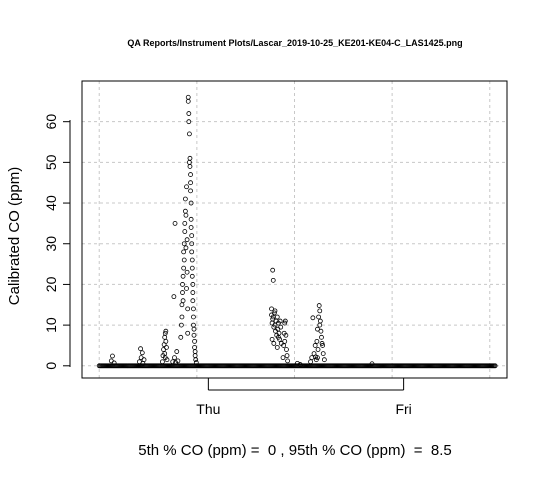 The height and width of the screenshot is (480, 550). What do you see at coordinates (14, 236) in the screenshot?
I see `y-axis-label: Calibrated CO (ppm)` at bounding box center [14, 236].